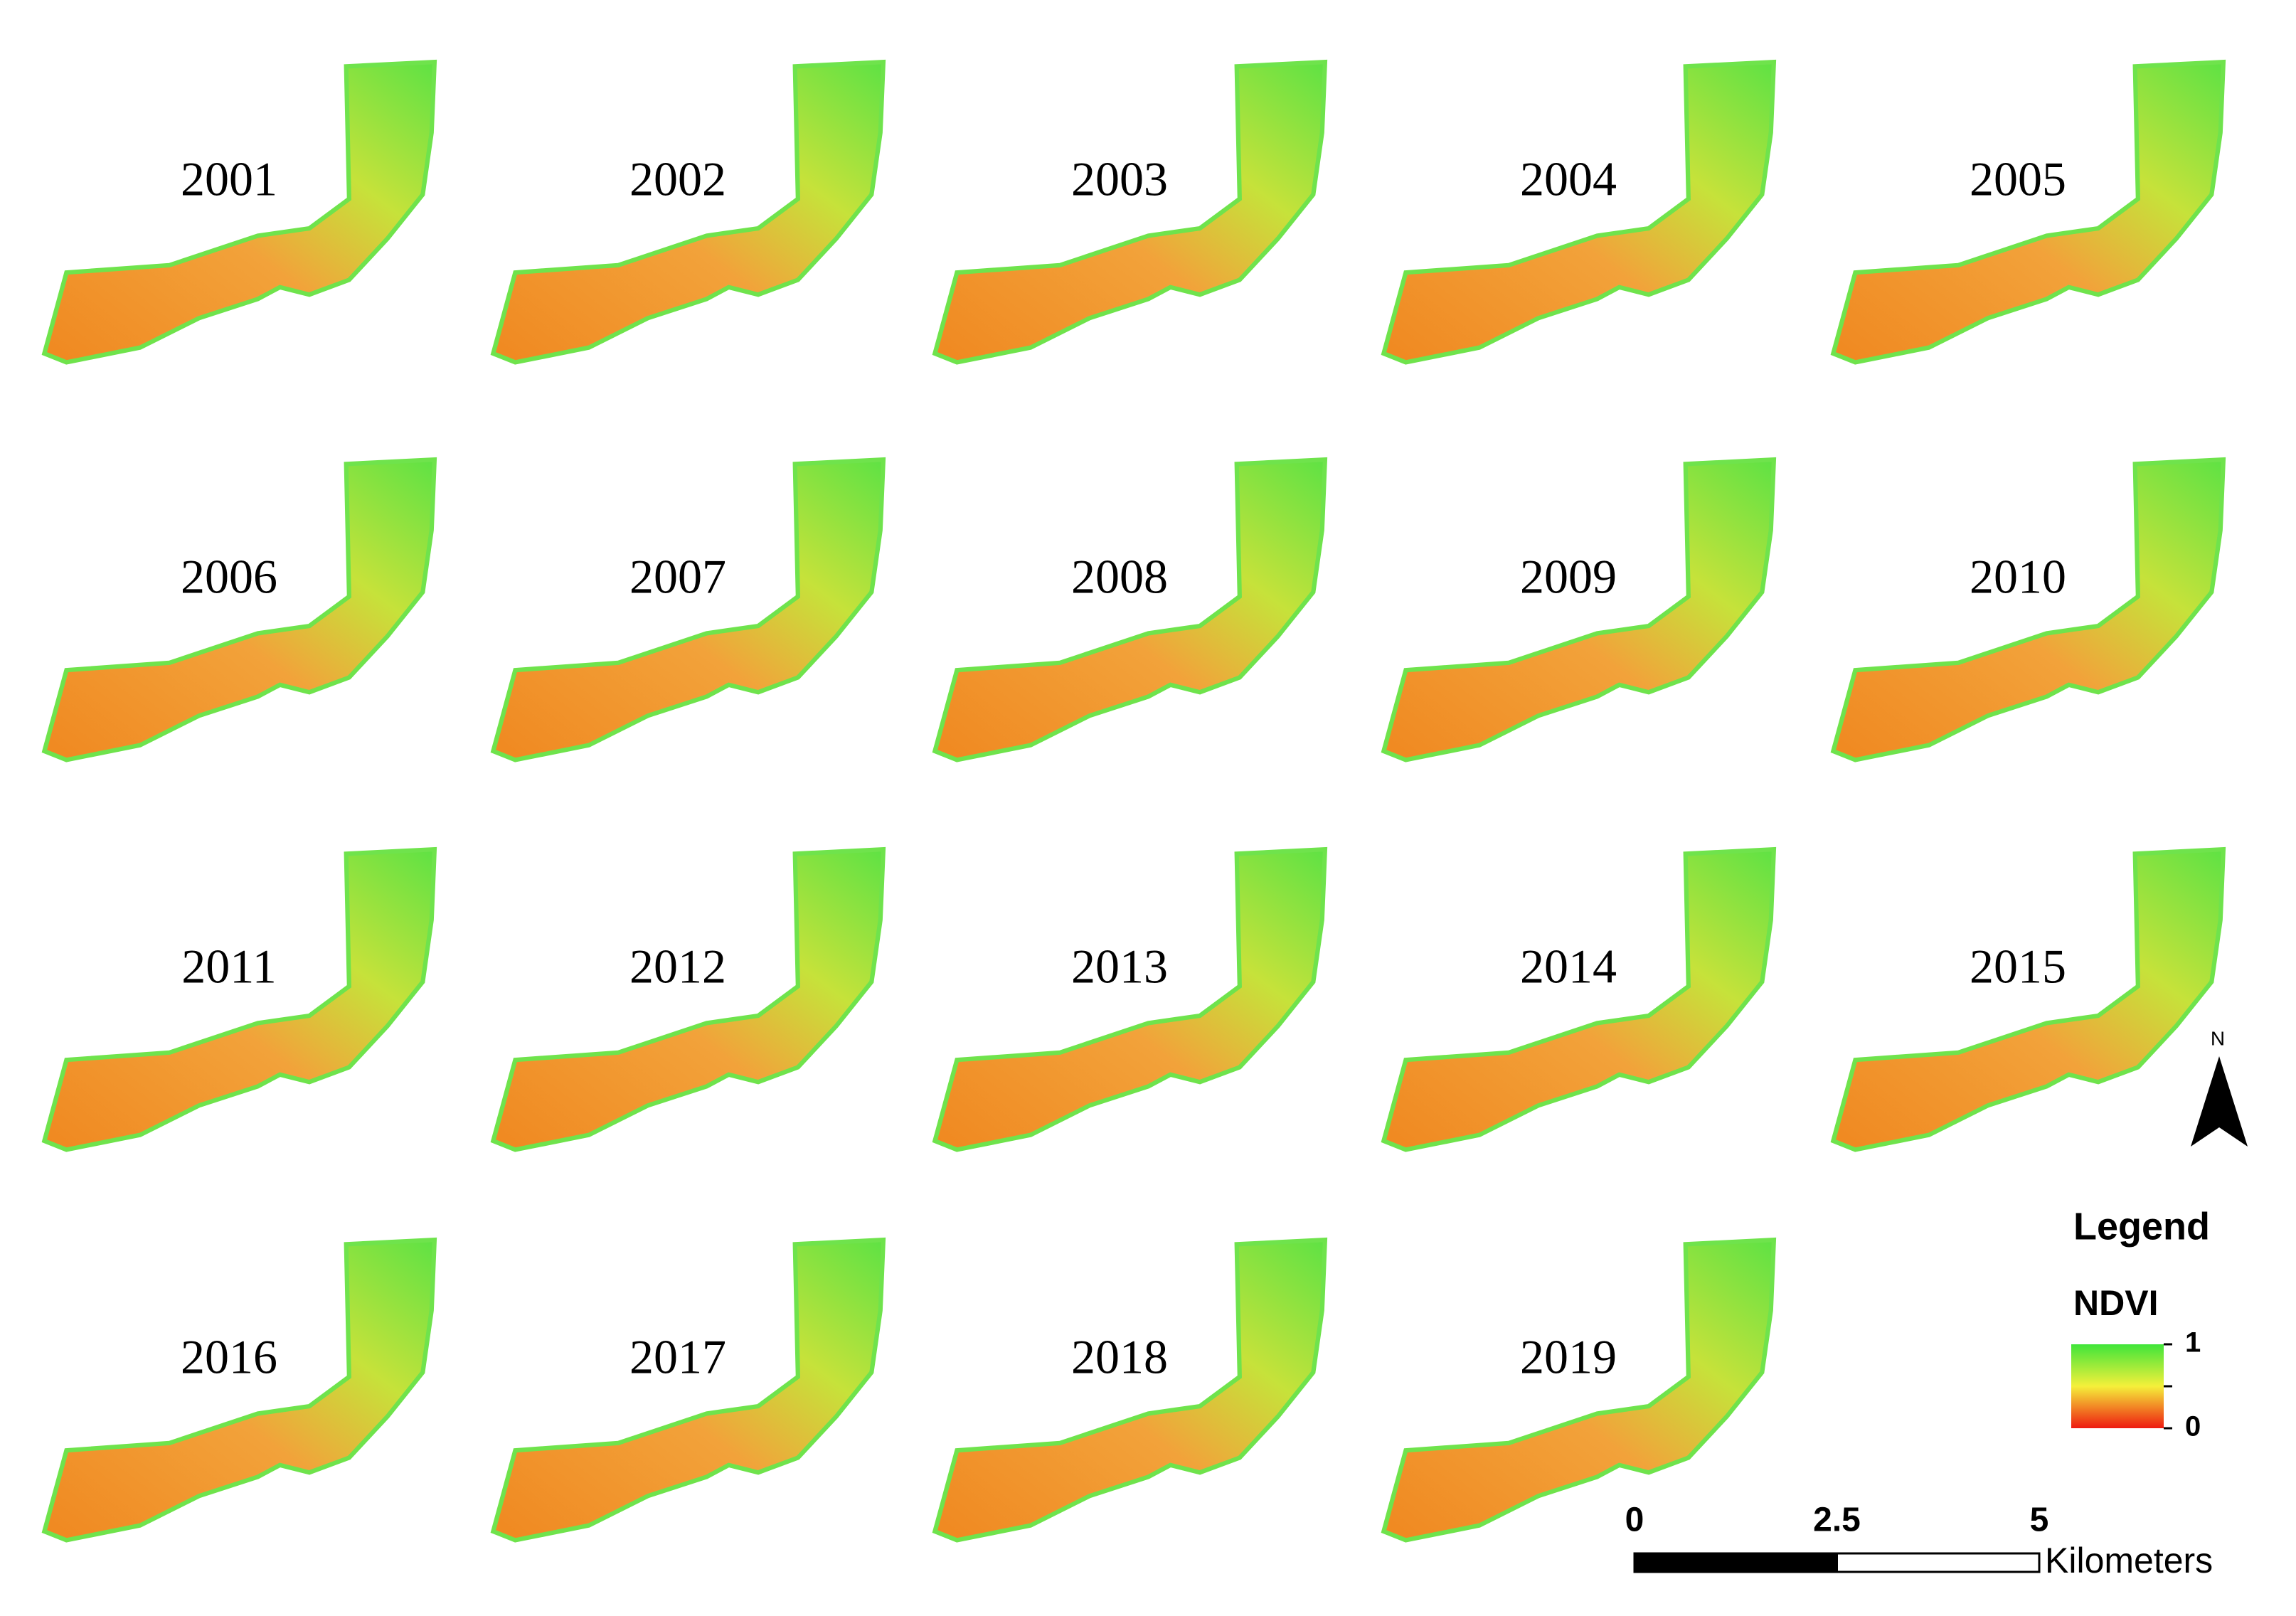 This screenshot has height=1616, width=2296. I want to click on legend-variable: NDVI, so click(2115, 1303).